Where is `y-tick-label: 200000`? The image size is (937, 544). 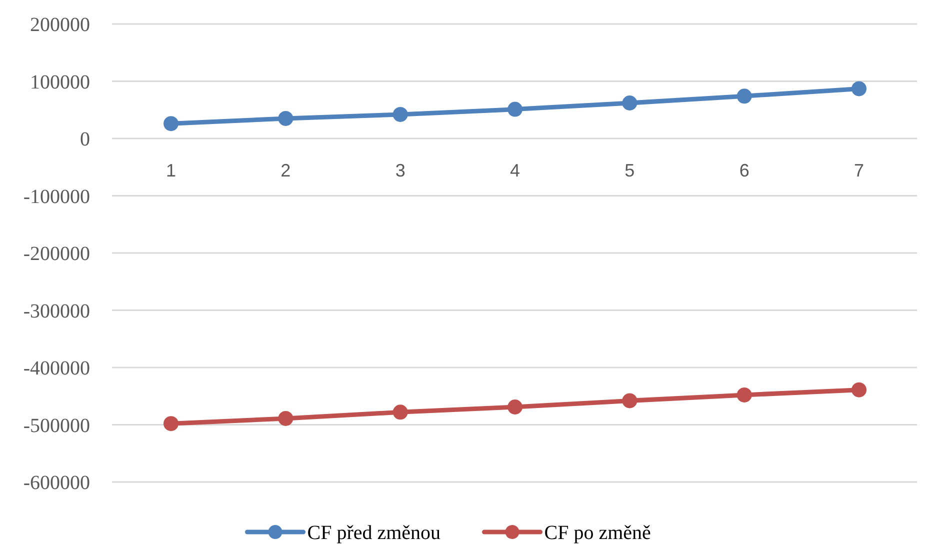
y-tick-label: 200000 is located at coordinates (60, 25).